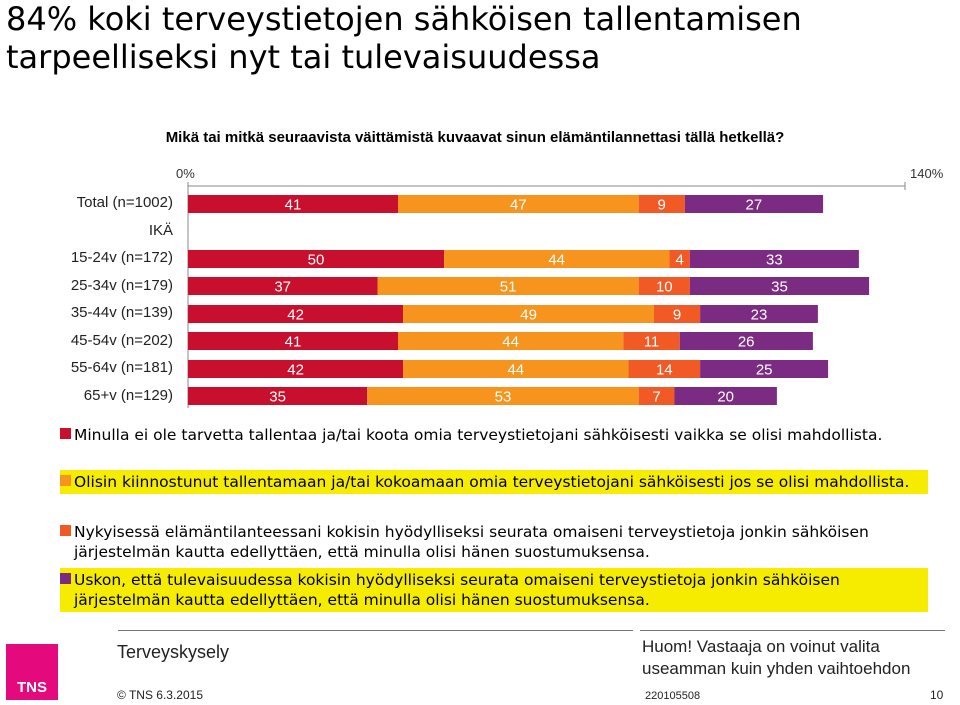  Describe the element at coordinates (121, 285) in the screenshot. I see `row-label-25-34: 25-34v (n=179)` at that location.